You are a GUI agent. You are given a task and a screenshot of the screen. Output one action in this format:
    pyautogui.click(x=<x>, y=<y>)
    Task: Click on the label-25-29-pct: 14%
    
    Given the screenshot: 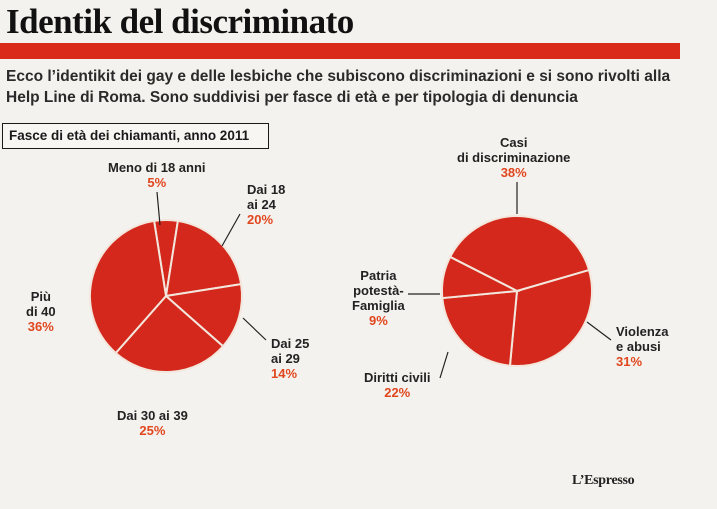 What is the action you would take?
    pyautogui.click(x=284, y=373)
    